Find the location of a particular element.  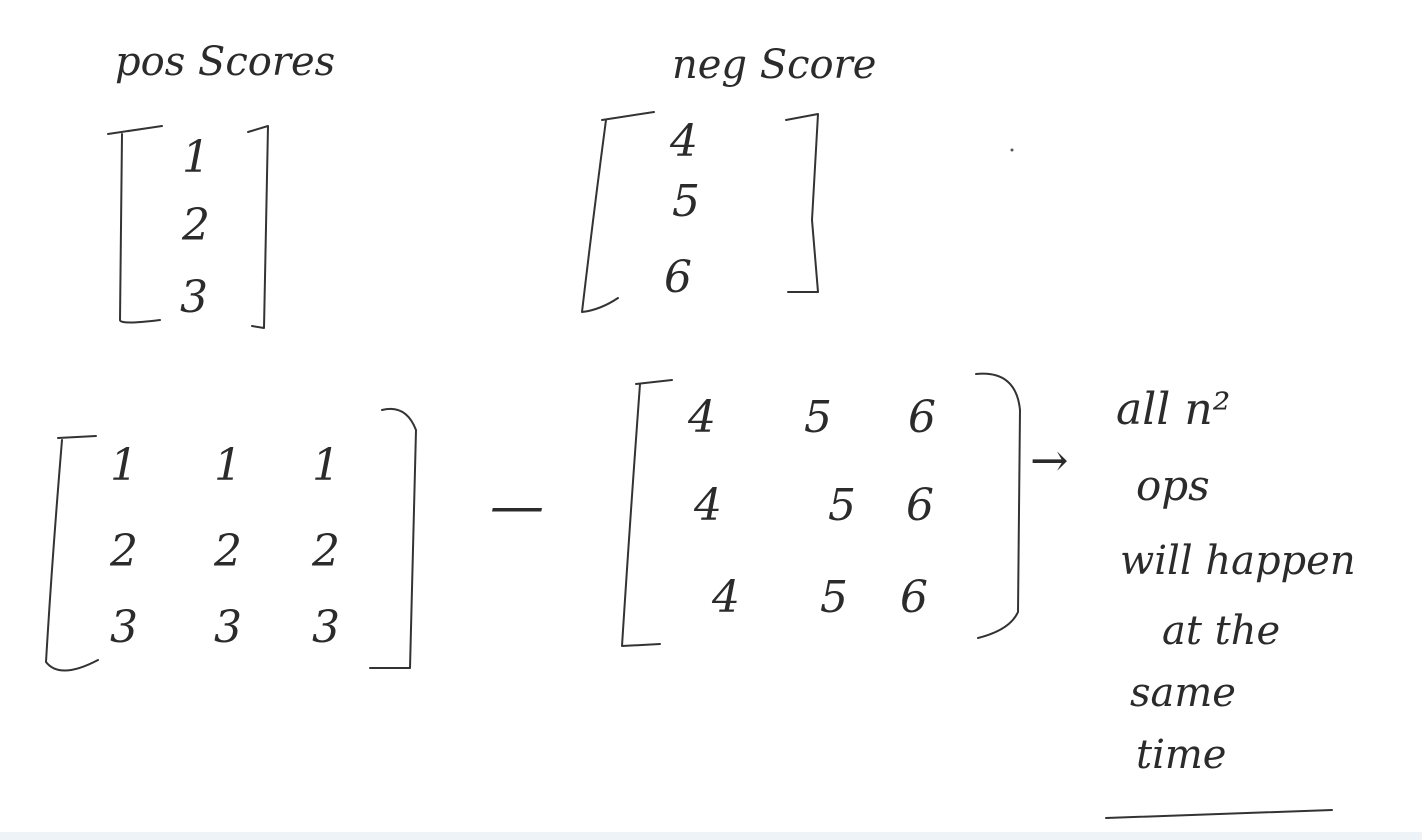

neg-vector-cell: 5 is located at coordinates (686, 201).